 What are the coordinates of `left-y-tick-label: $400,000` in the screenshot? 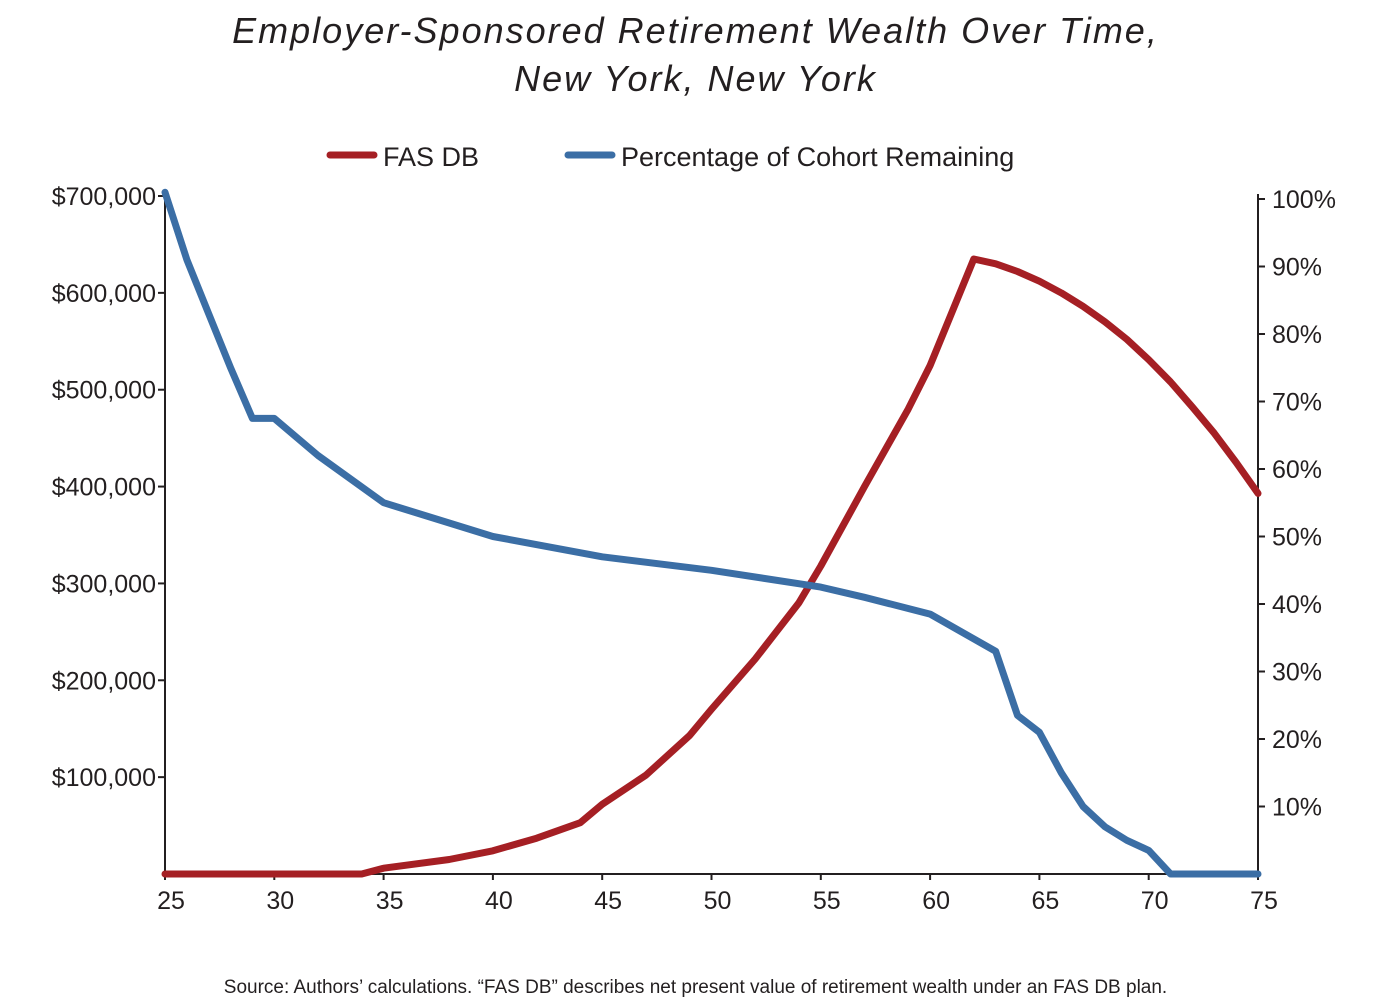 It's located at (104, 488).